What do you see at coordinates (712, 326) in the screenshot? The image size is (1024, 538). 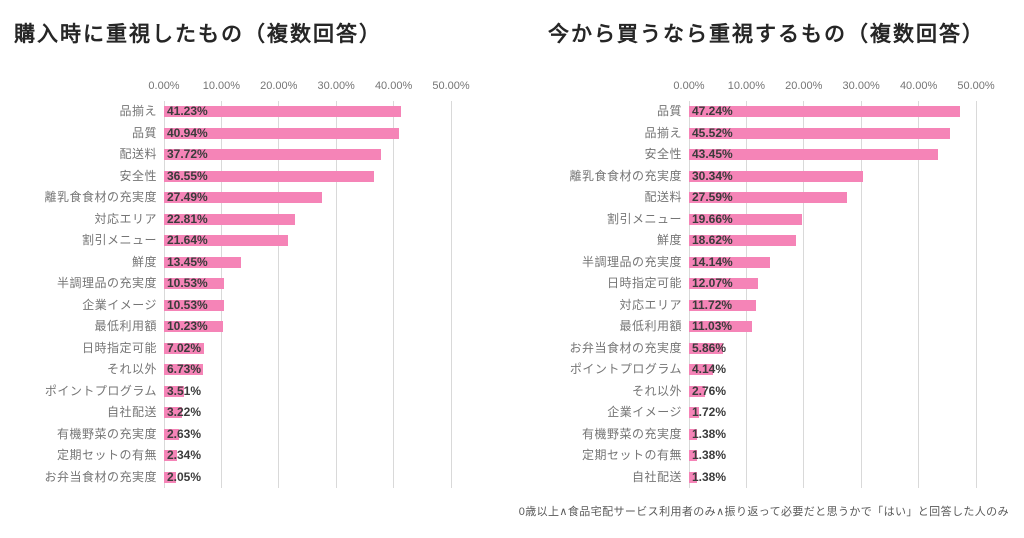 I see `bar-value-label: 11.03%` at bounding box center [712, 326].